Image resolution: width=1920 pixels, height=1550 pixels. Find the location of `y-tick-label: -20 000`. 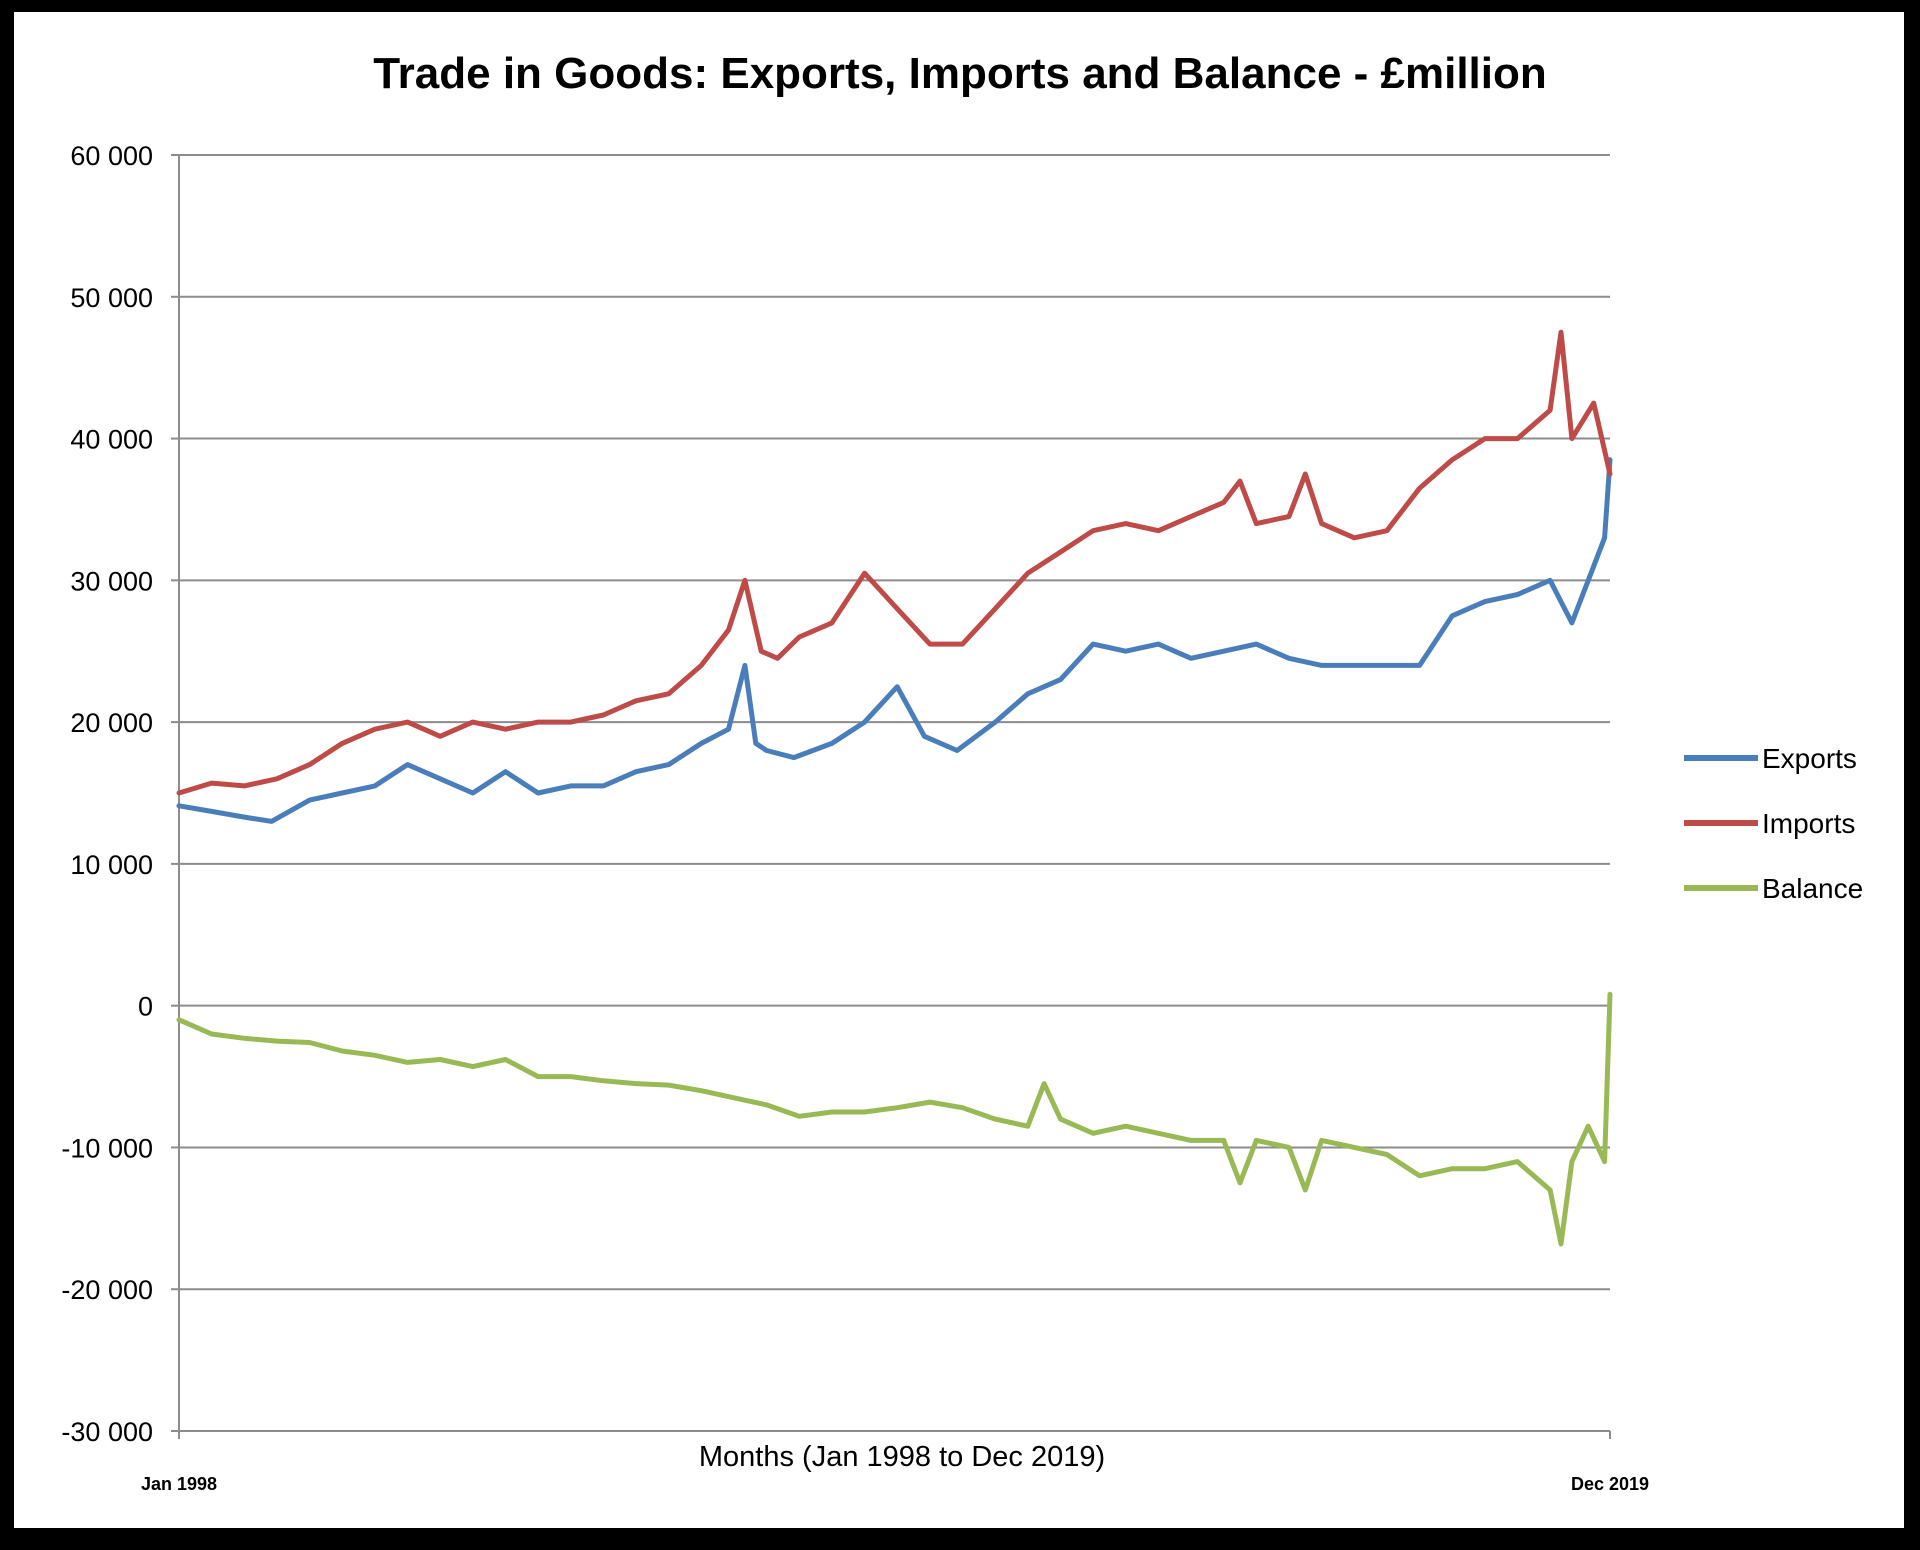

y-tick-label: -20 000 is located at coordinates (107, 1290).